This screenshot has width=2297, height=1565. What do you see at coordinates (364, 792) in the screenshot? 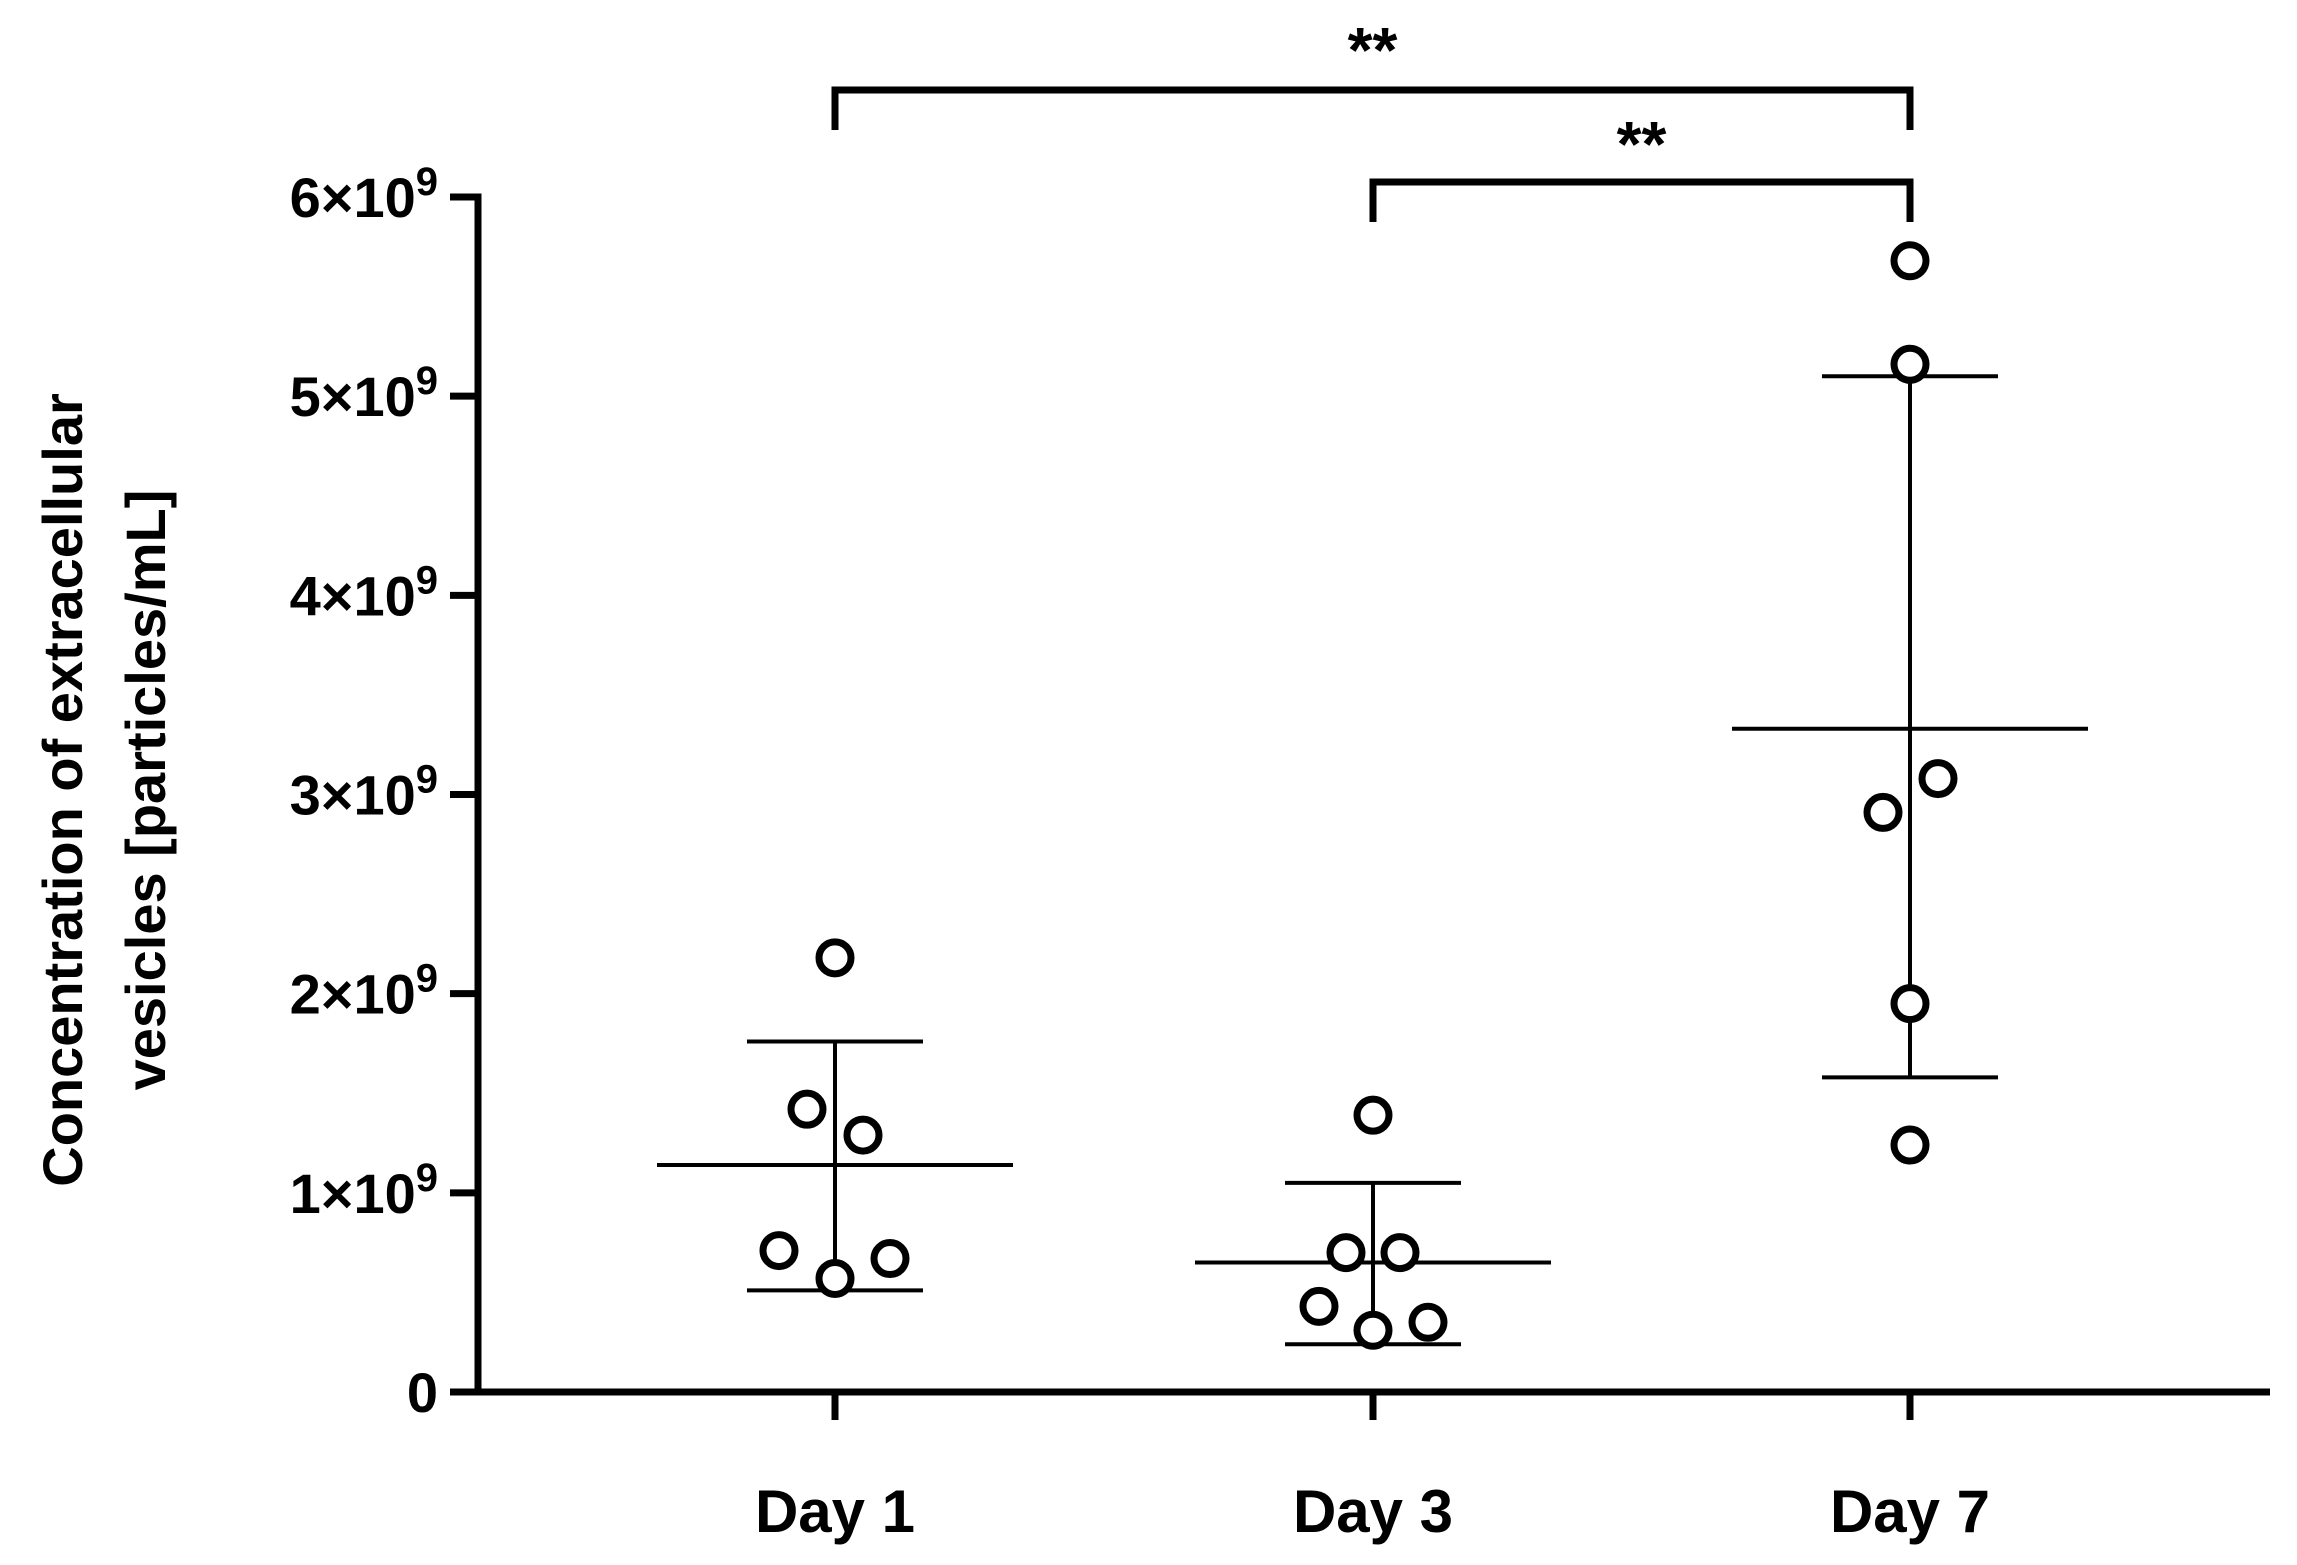
I see `y-tick-label: 3×10⁹` at bounding box center [364, 792].